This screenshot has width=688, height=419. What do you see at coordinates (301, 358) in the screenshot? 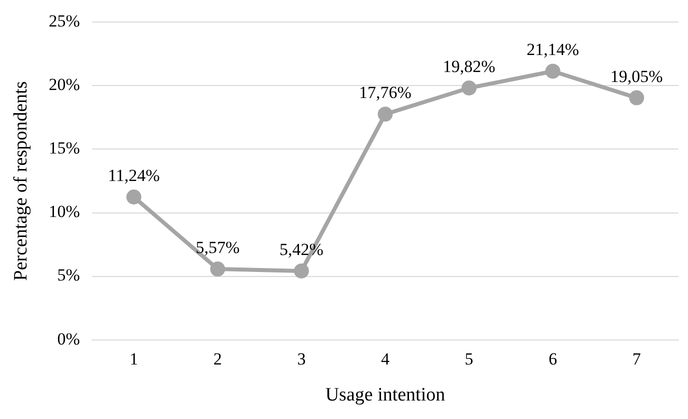
I see `x-tick-label: 3` at bounding box center [301, 358].